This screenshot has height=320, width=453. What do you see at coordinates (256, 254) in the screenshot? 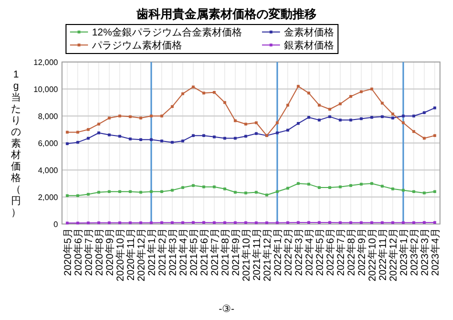
I see `x-tick-label: 2021年11月` at bounding box center [256, 254].